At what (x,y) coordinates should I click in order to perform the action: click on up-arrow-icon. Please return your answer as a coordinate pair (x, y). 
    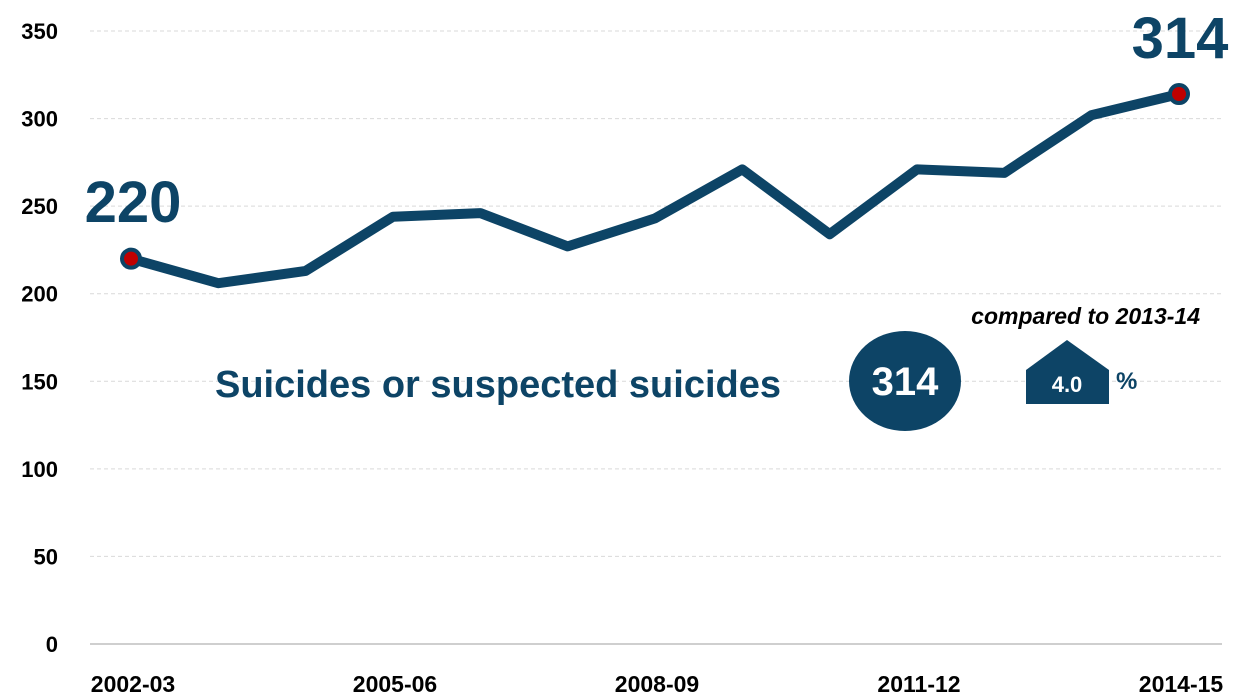
    Looking at the image, I should click on (1067, 372).